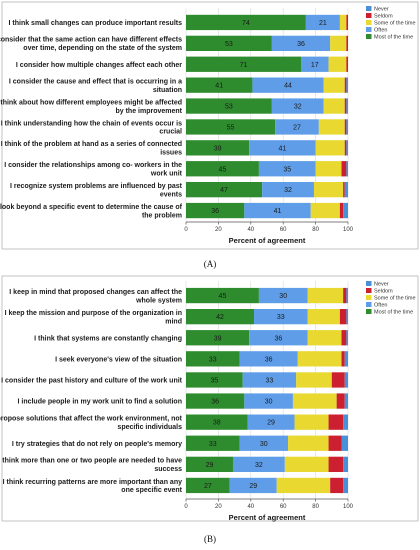  Describe the element at coordinates (218, 230) in the screenshot. I see `panel-a-x-tick-label: 20` at that location.